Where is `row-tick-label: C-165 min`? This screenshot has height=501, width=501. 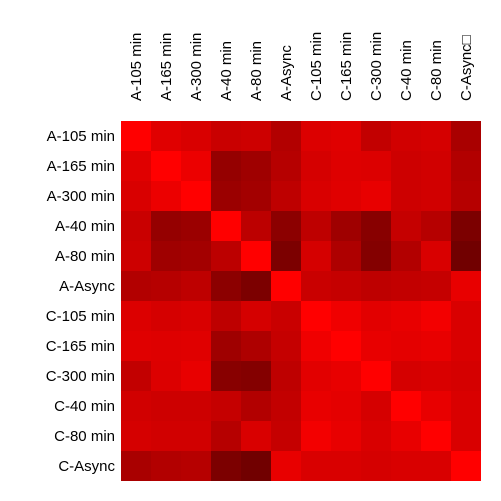
row-tick-label: C-165 min is located at coordinates (80, 346).